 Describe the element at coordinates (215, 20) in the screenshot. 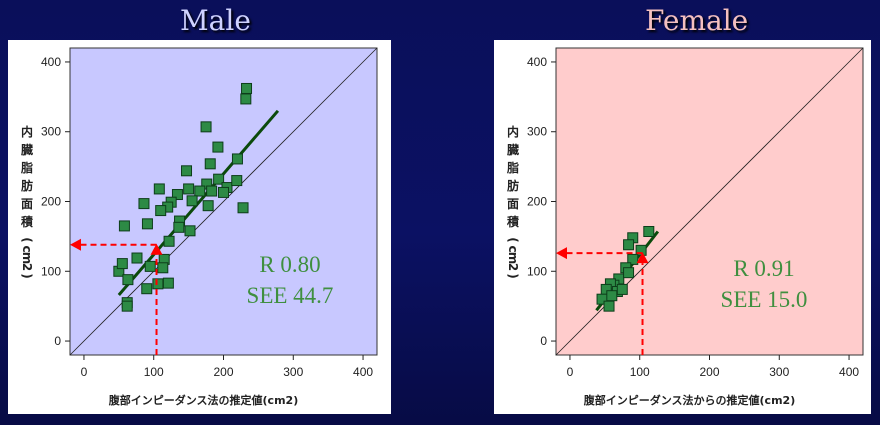

I see `male-title: Male` at that location.